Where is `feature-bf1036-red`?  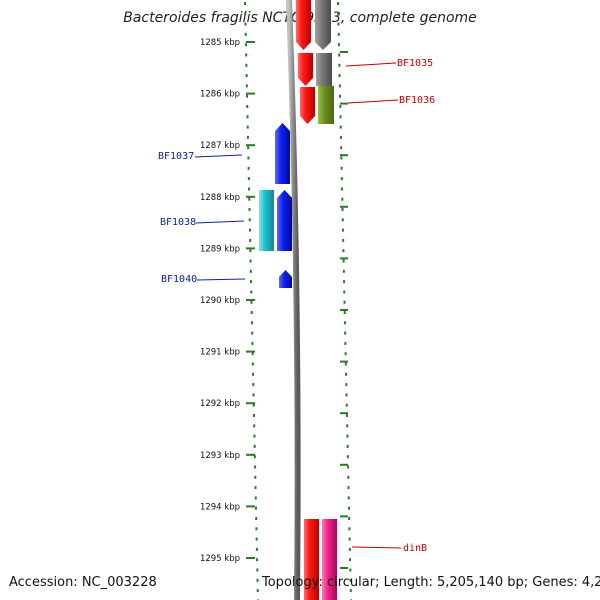 feature-bf1036-red is located at coordinates (307, 105).